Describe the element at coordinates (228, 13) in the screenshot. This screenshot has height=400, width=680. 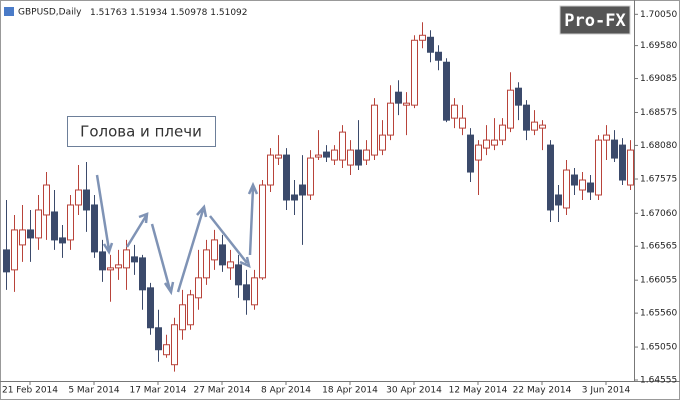
I see `ohlc-value: 1.51092` at that location.